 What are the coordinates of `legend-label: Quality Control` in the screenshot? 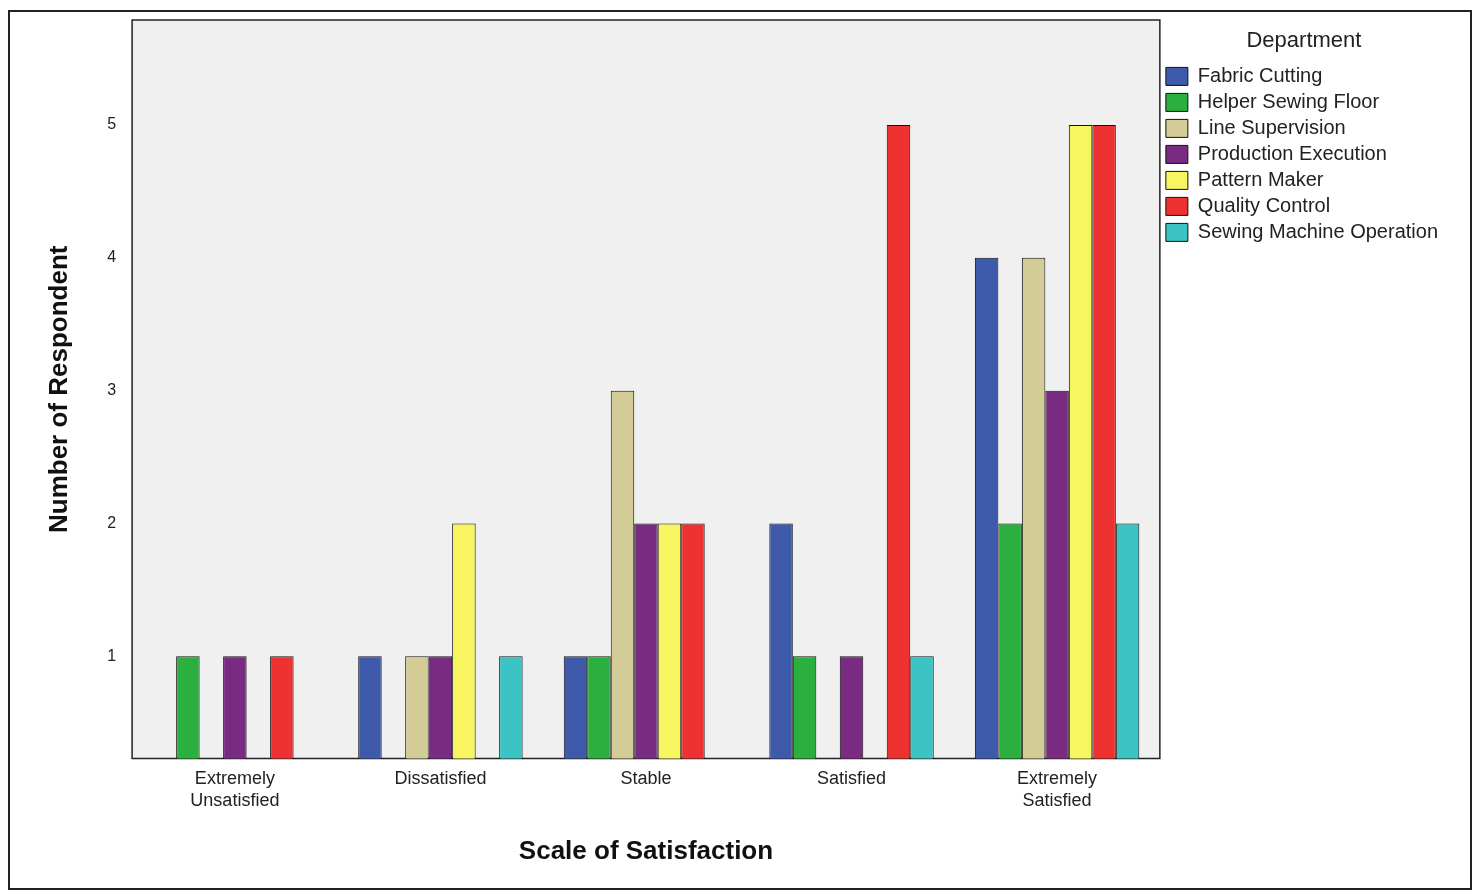 It's located at (1264, 204).